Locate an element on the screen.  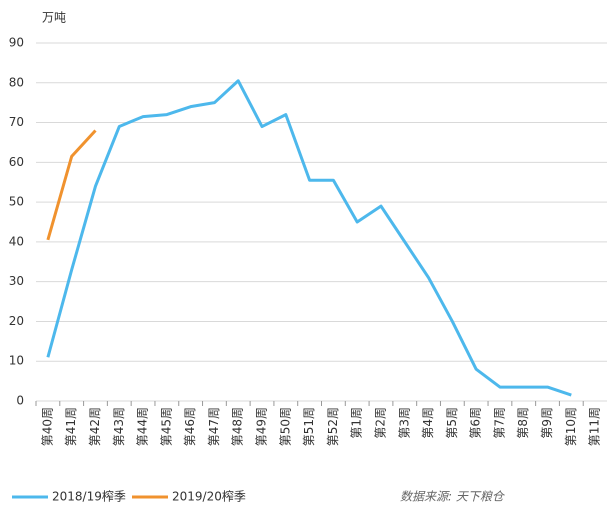
x-tick-label: 第48周 is located at coordinates (238, 426).